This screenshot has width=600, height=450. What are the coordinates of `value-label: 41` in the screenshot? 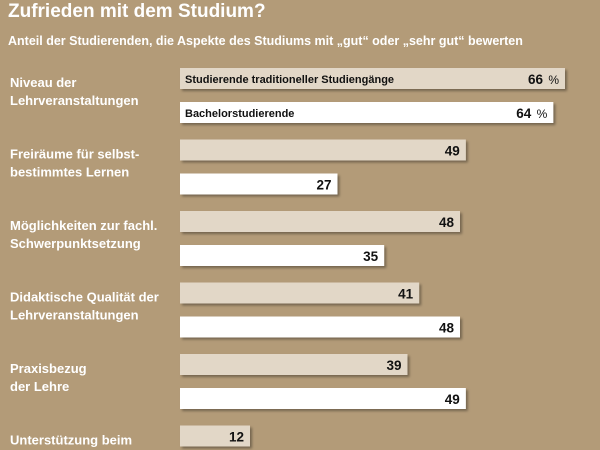 It's located at (406, 294).